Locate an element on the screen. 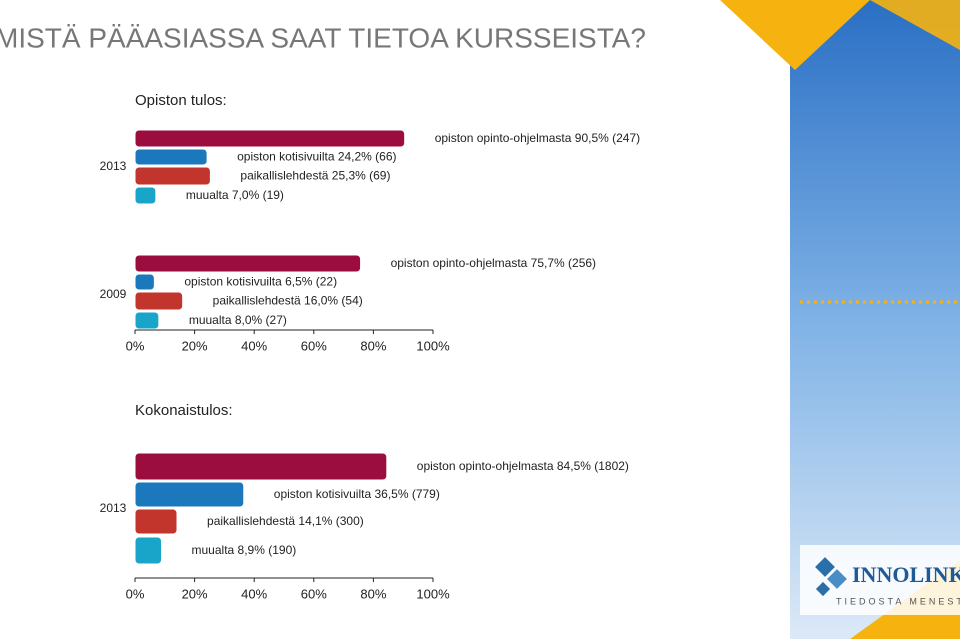  value-label: muualta 7,0% (19) is located at coordinates (235, 195).